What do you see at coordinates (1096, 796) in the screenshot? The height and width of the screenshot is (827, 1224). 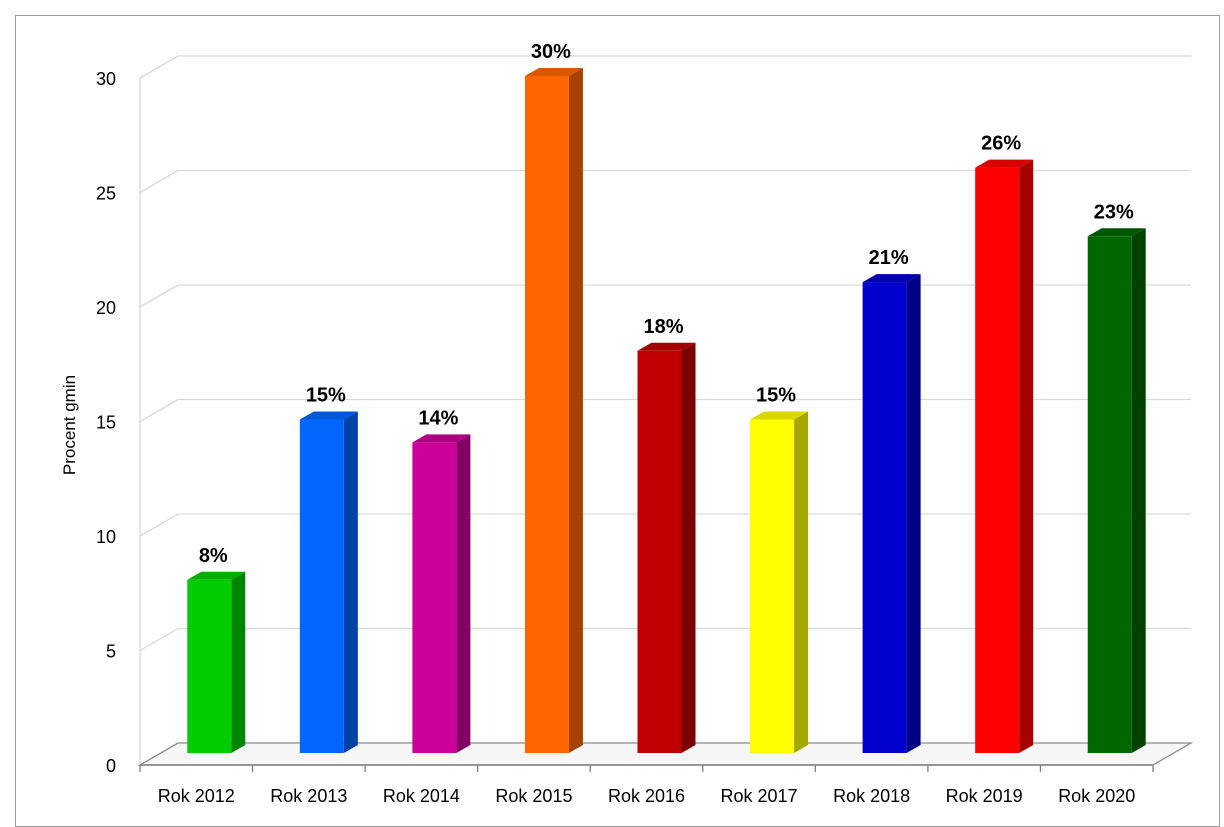 I see `x-tick-label: Rok 2020` at bounding box center [1096, 796].